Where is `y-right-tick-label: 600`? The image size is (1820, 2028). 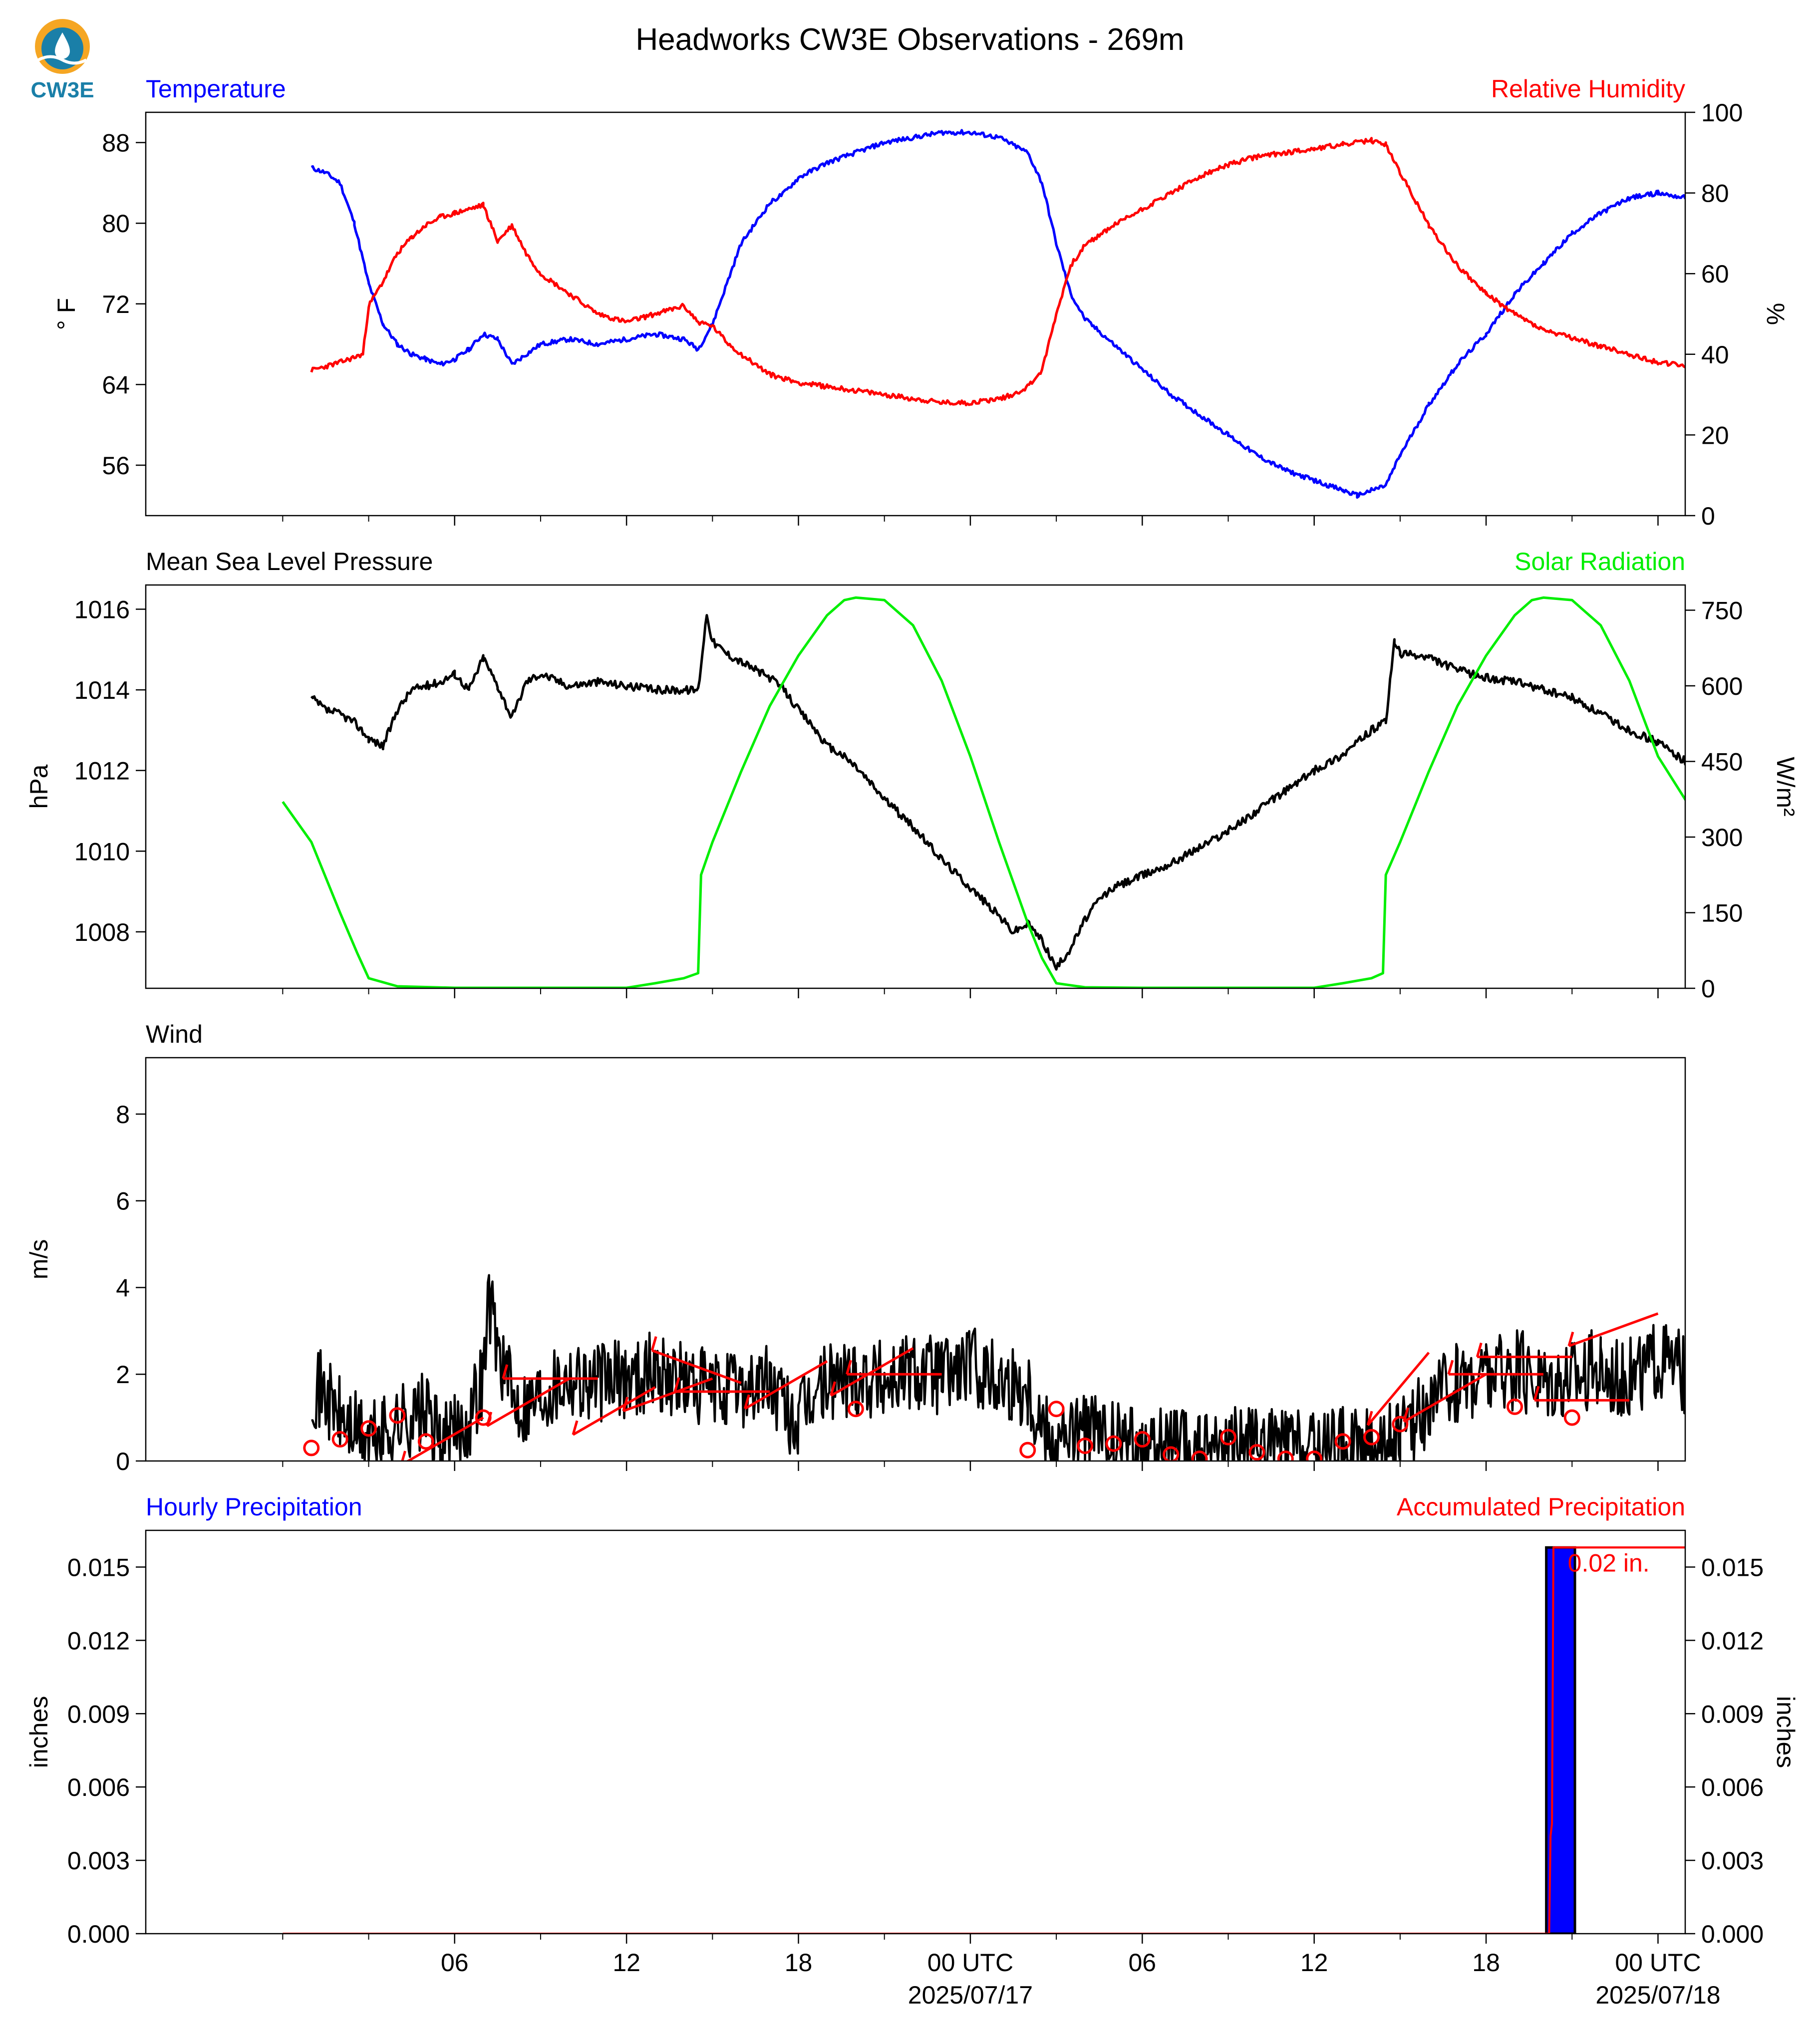 y-right-tick-label: 600 is located at coordinates (1722, 686).